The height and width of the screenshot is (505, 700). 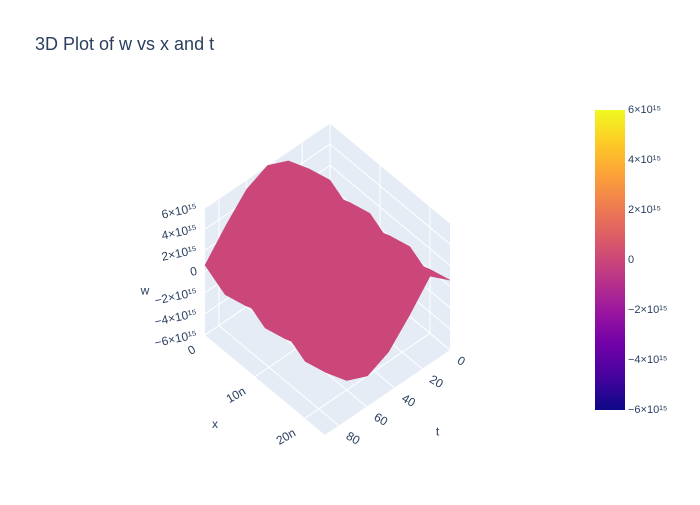 What do you see at coordinates (647, 410) in the screenshot?
I see `colorbar-tick-label: −6×10¹⁵` at bounding box center [647, 410].